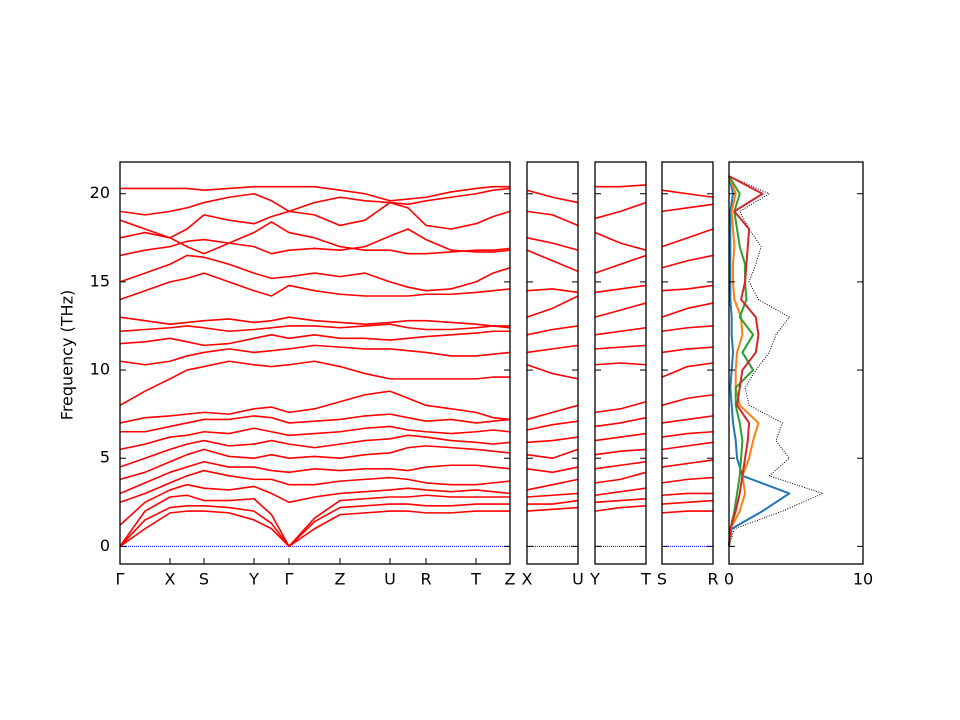 This screenshot has height=720, width=960. Describe the element at coordinates (729, 579) in the screenshot. I see `x-tick-label: 0` at that location.